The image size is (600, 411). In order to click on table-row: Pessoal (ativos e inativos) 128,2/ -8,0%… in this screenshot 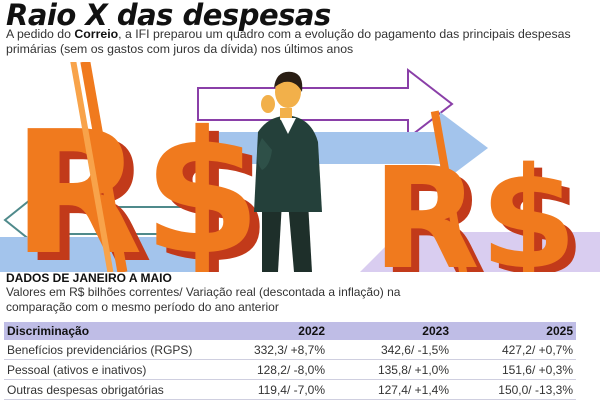, I will do `click(290, 369)`.